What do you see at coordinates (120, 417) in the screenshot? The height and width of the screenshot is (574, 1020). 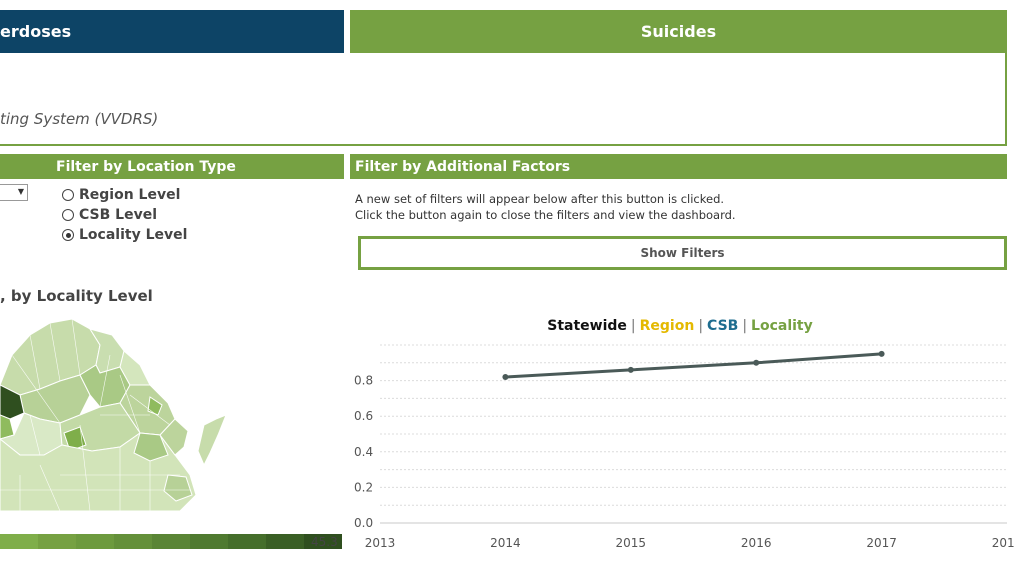 I see `locality-choropleth-map` at bounding box center [120, 417].